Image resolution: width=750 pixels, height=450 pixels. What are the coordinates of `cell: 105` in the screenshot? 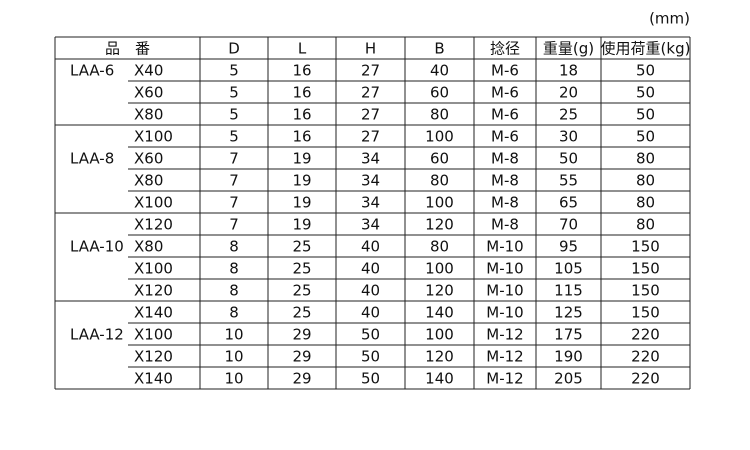 It's located at (568, 269).